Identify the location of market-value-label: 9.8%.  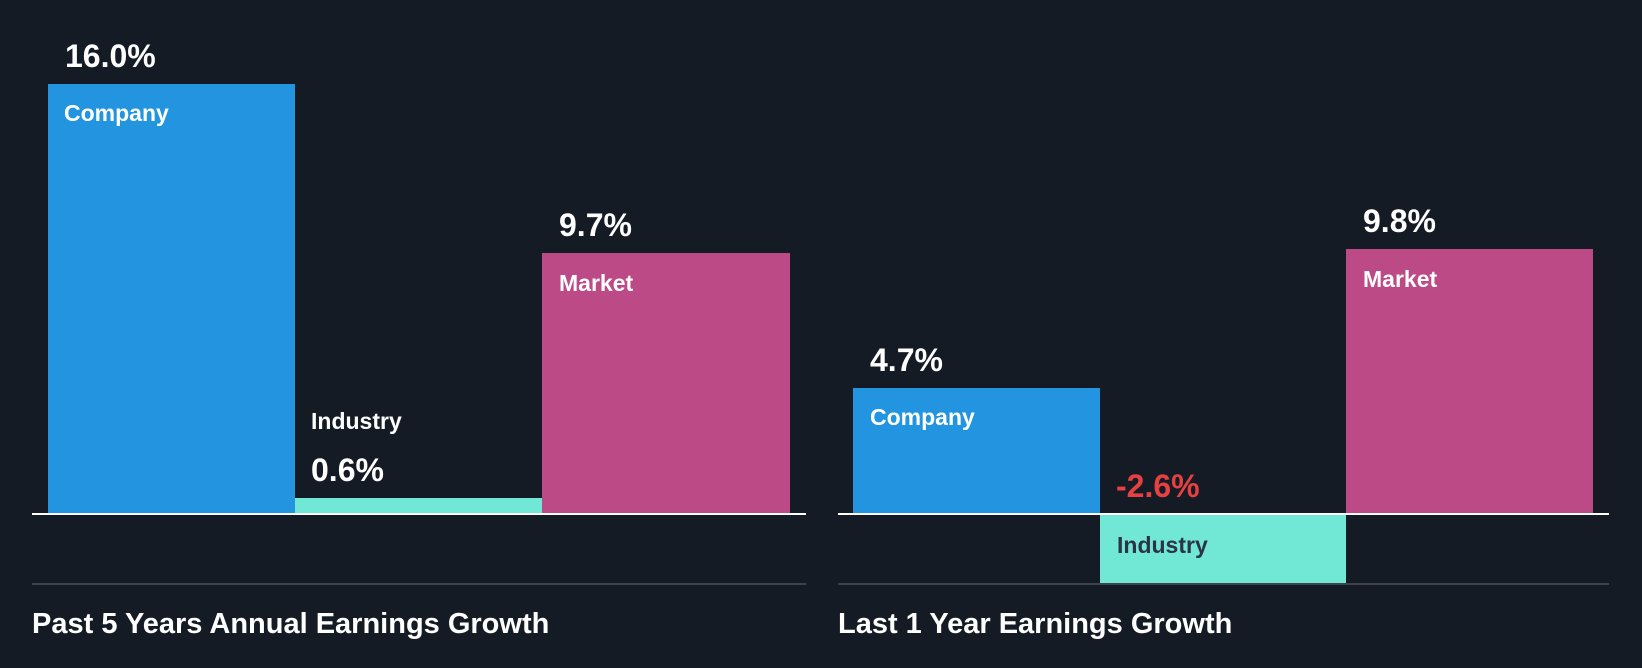
(1399, 221).